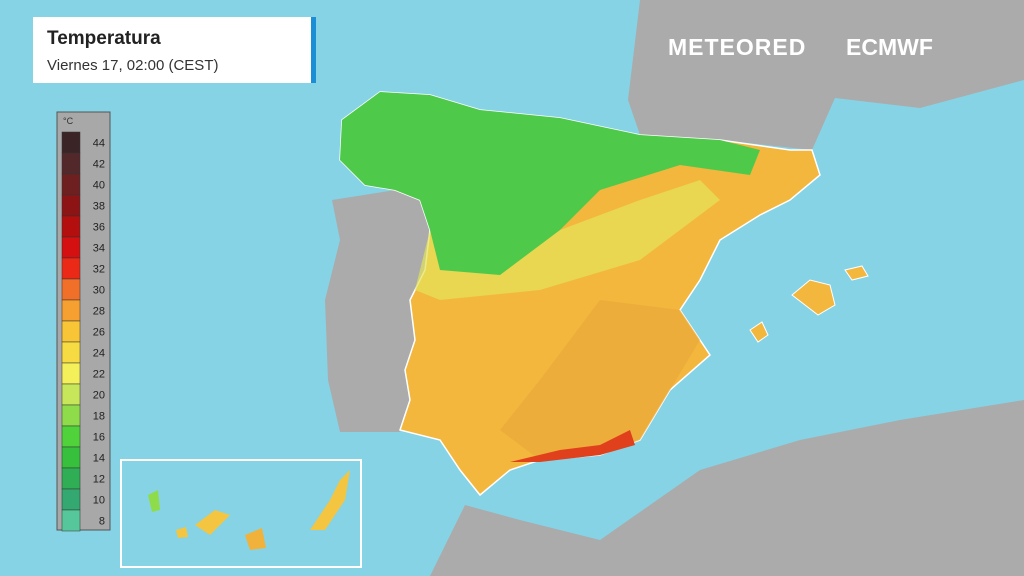 This screenshot has width=1024, height=576. What do you see at coordinates (550, 183) in the screenshot?
I see `cool-north` at bounding box center [550, 183].